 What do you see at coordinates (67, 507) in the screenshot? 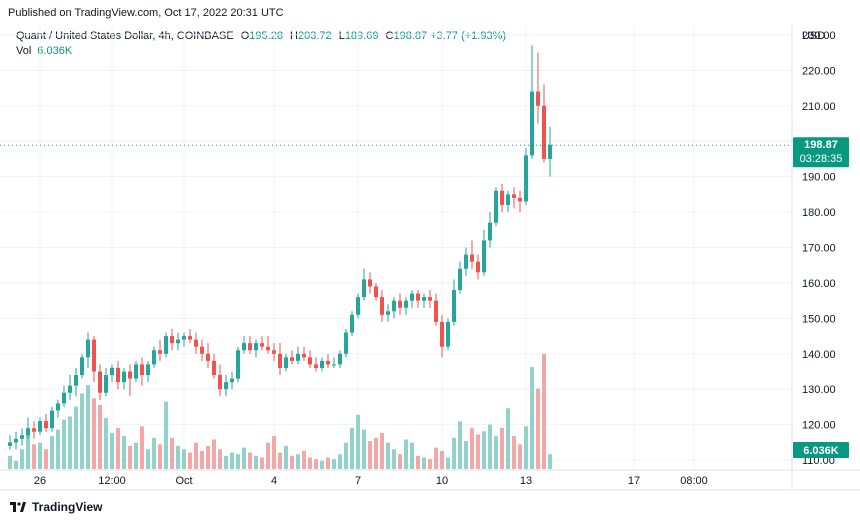
I see `brand-name: TradingView` at bounding box center [67, 507].